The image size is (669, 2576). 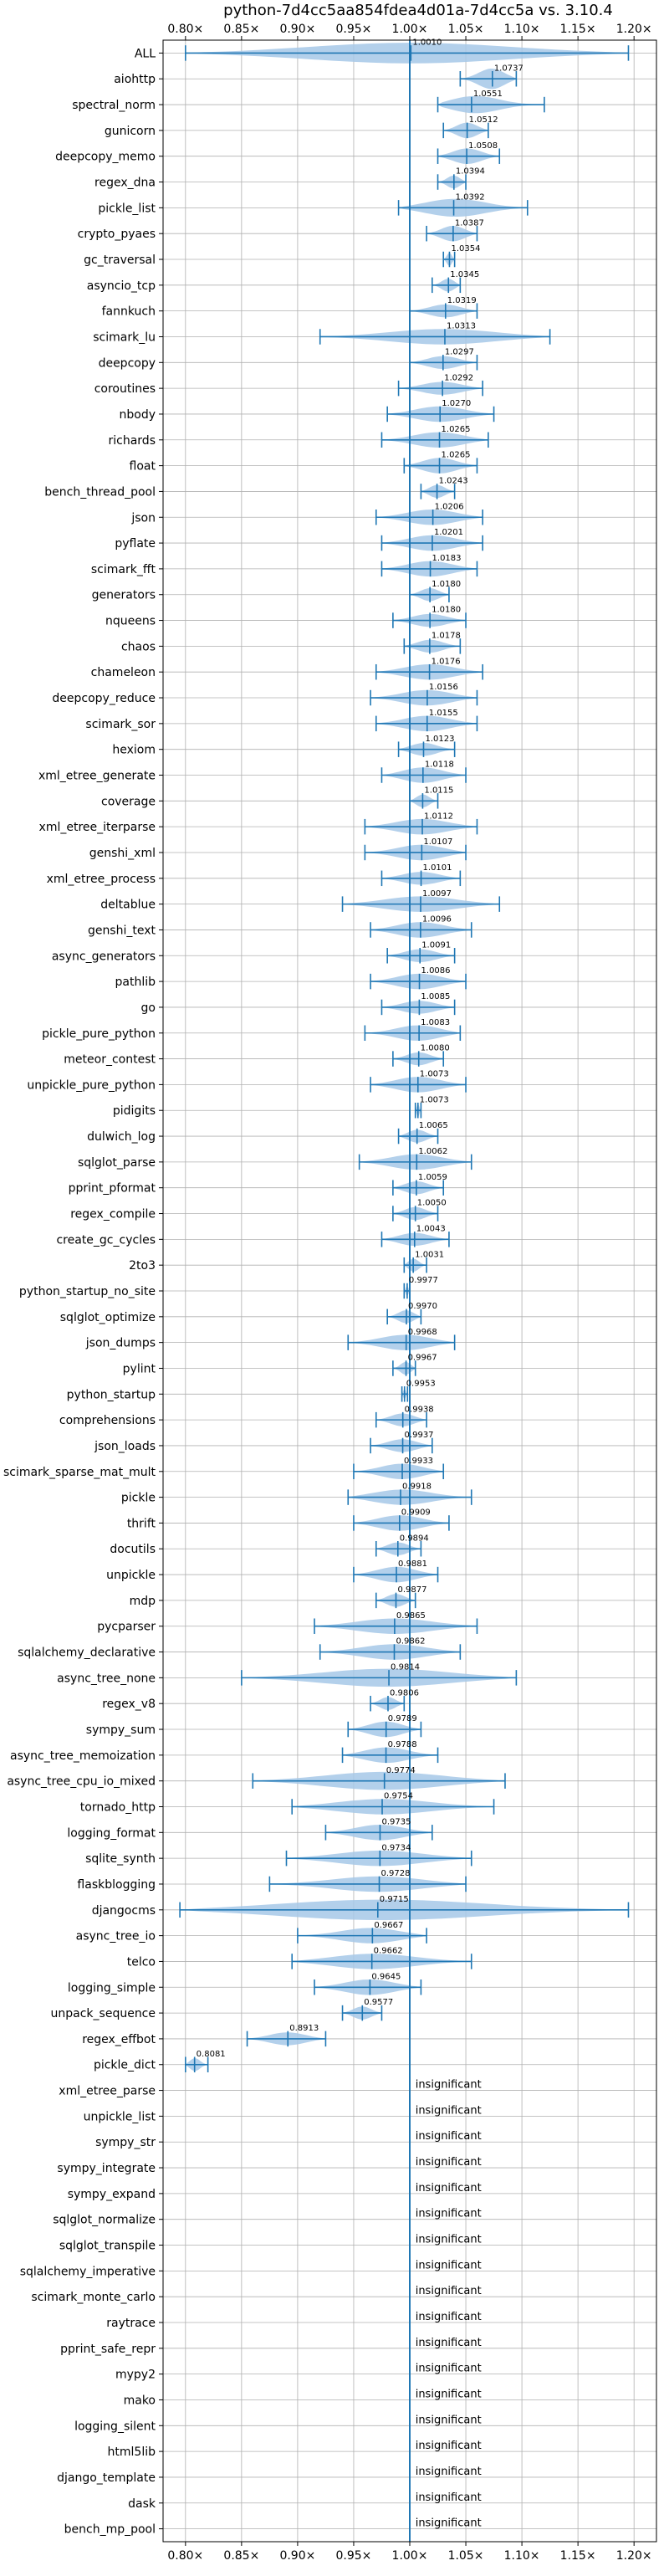 I want to click on benchmark-label: scimark_monte_carlo, so click(x=94, y=2298).